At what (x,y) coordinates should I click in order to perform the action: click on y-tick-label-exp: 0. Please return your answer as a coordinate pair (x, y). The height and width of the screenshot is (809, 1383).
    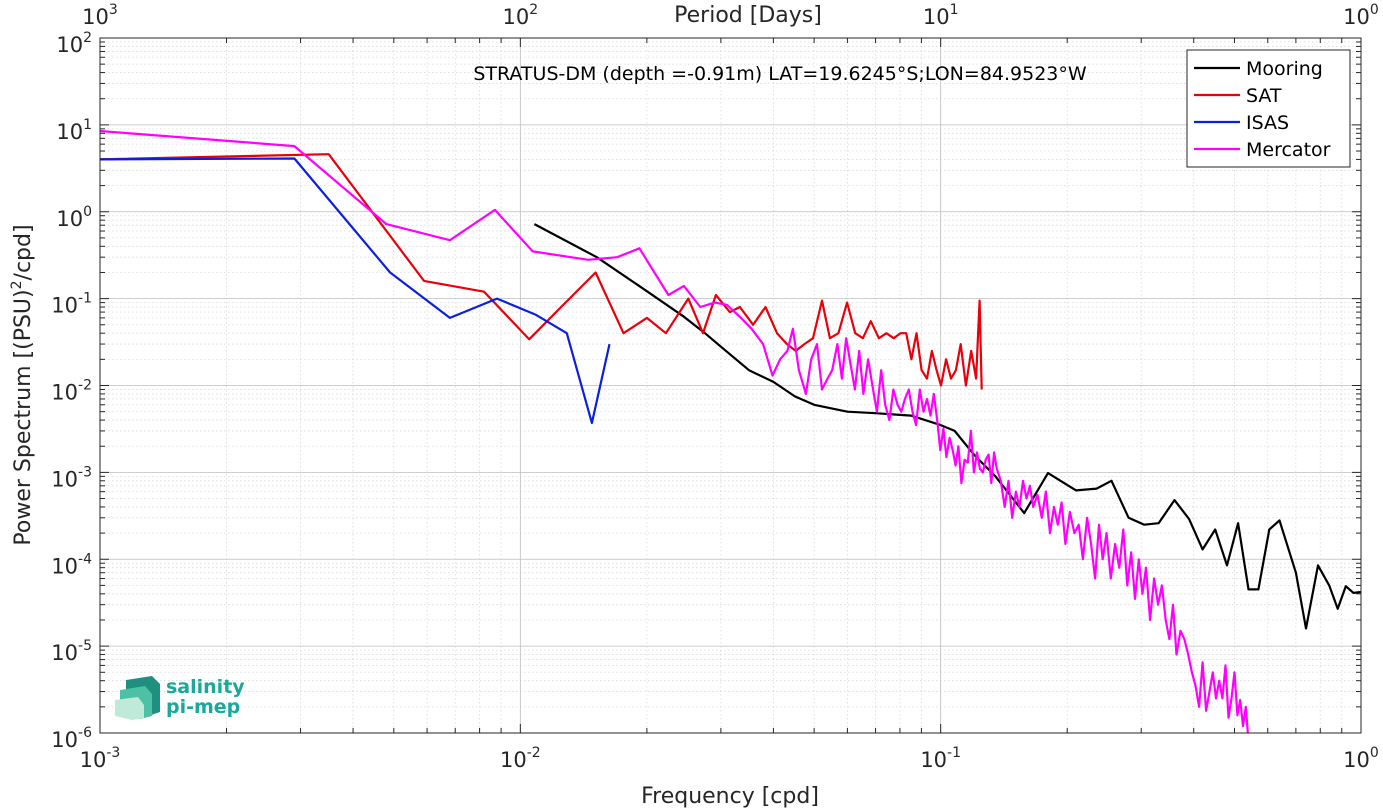
    Looking at the image, I should click on (87, 212).